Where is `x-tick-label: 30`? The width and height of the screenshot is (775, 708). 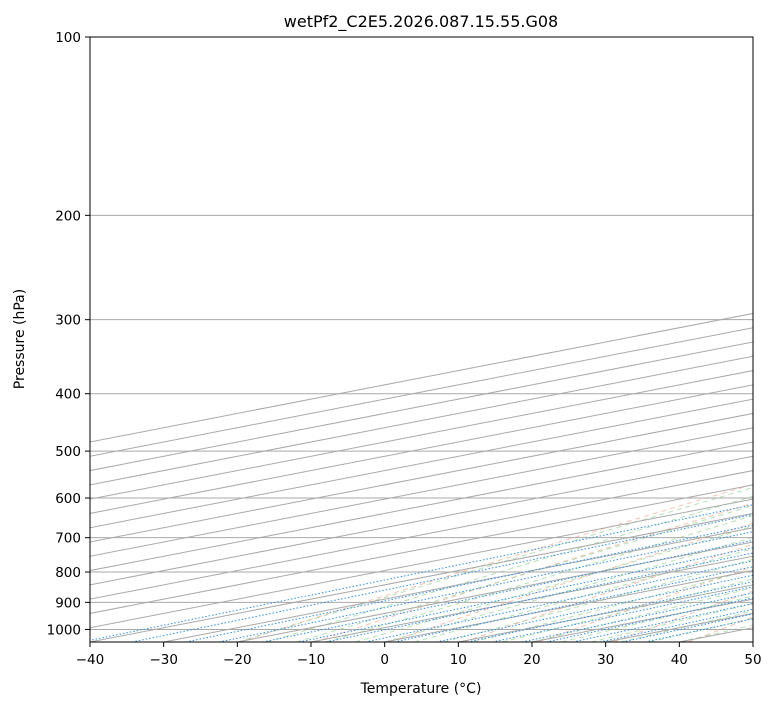
x-tick-label: 30 is located at coordinates (605, 660).